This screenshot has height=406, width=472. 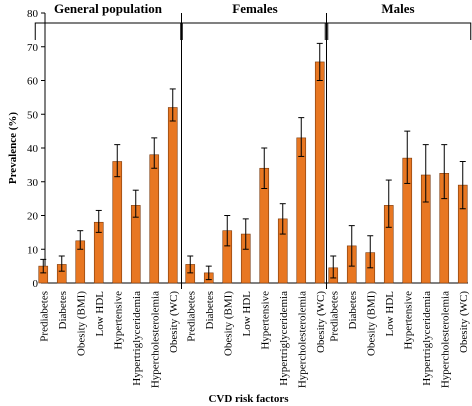 What do you see at coordinates (108, 8) in the screenshot?
I see `group-label: General population` at bounding box center [108, 8].